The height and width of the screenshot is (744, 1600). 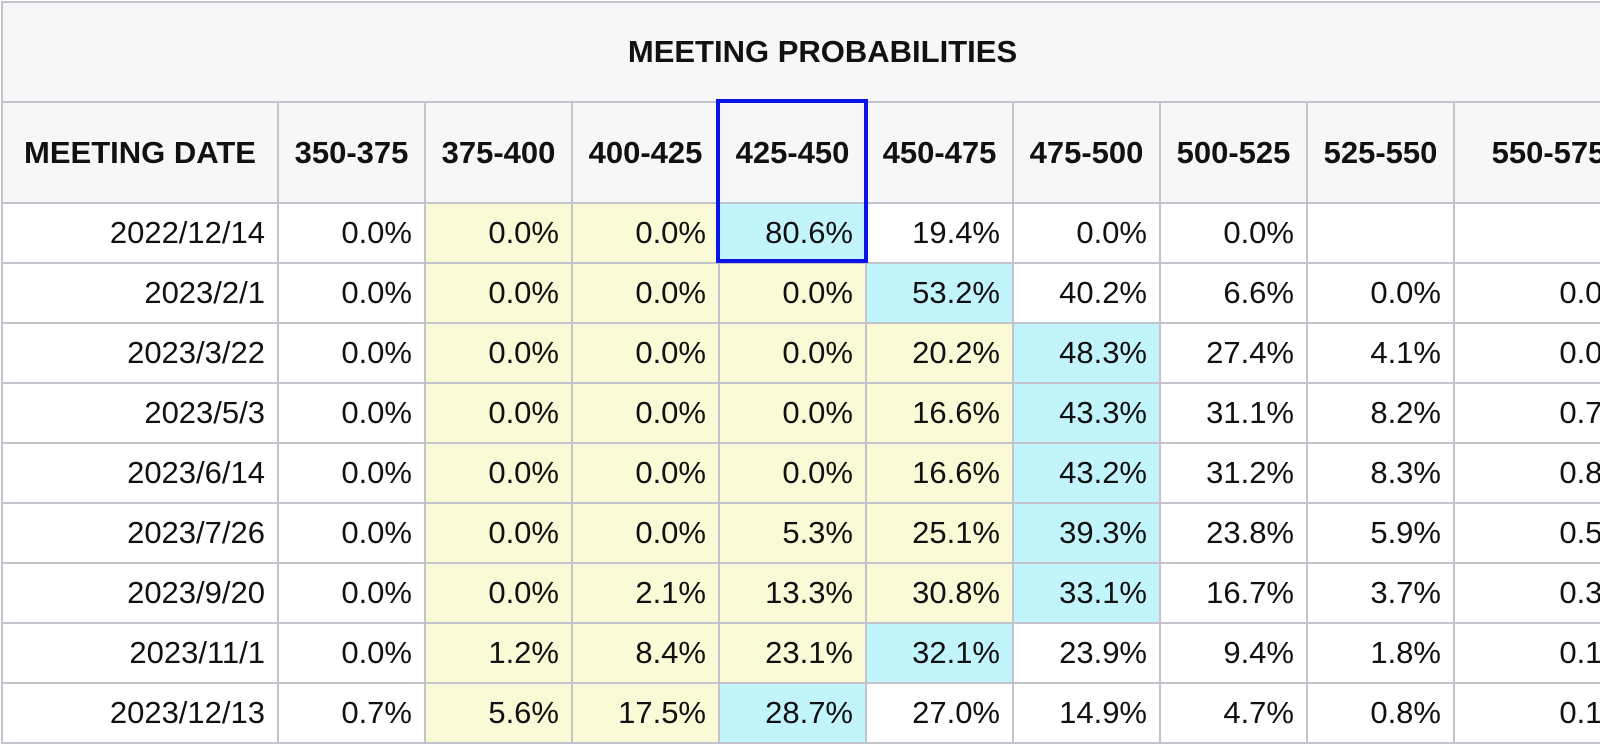 What do you see at coordinates (792, 233) in the screenshot?
I see `probability-cell: 80.6%` at bounding box center [792, 233].